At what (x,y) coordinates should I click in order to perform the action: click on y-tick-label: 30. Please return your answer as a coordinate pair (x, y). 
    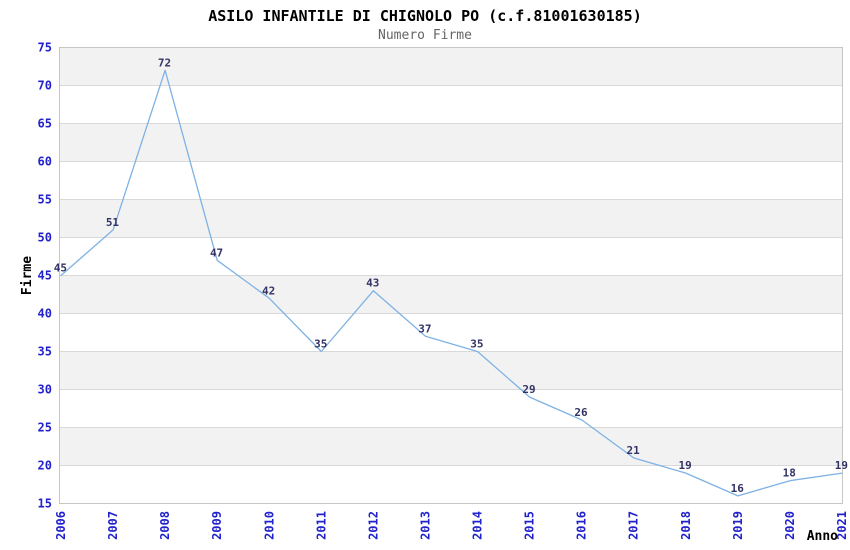
    Looking at the image, I should click on (45, 390).